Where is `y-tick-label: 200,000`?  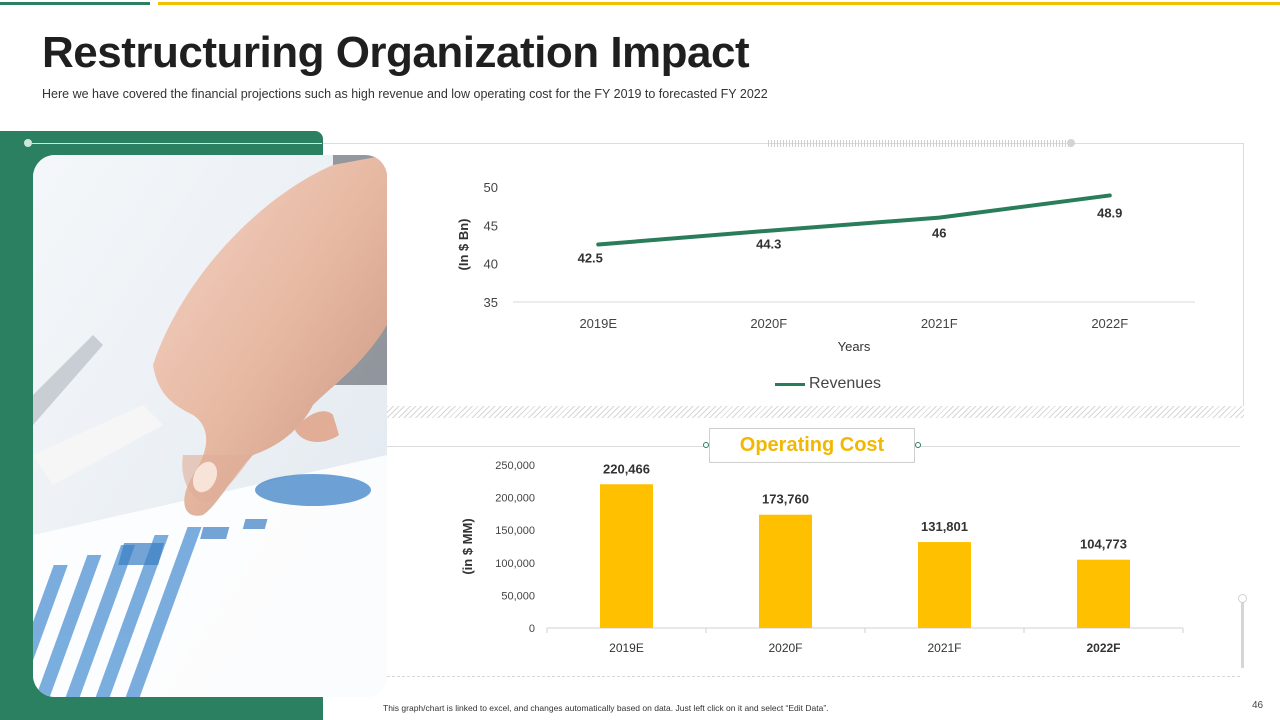
y-tick-label: 200,000 is located at coordinates (515, 499).